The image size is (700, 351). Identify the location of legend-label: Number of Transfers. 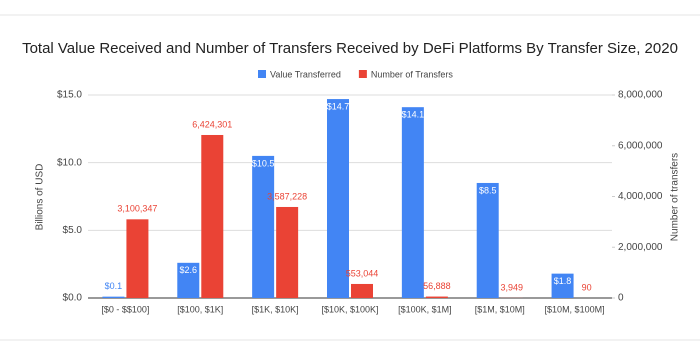
(412, 74).